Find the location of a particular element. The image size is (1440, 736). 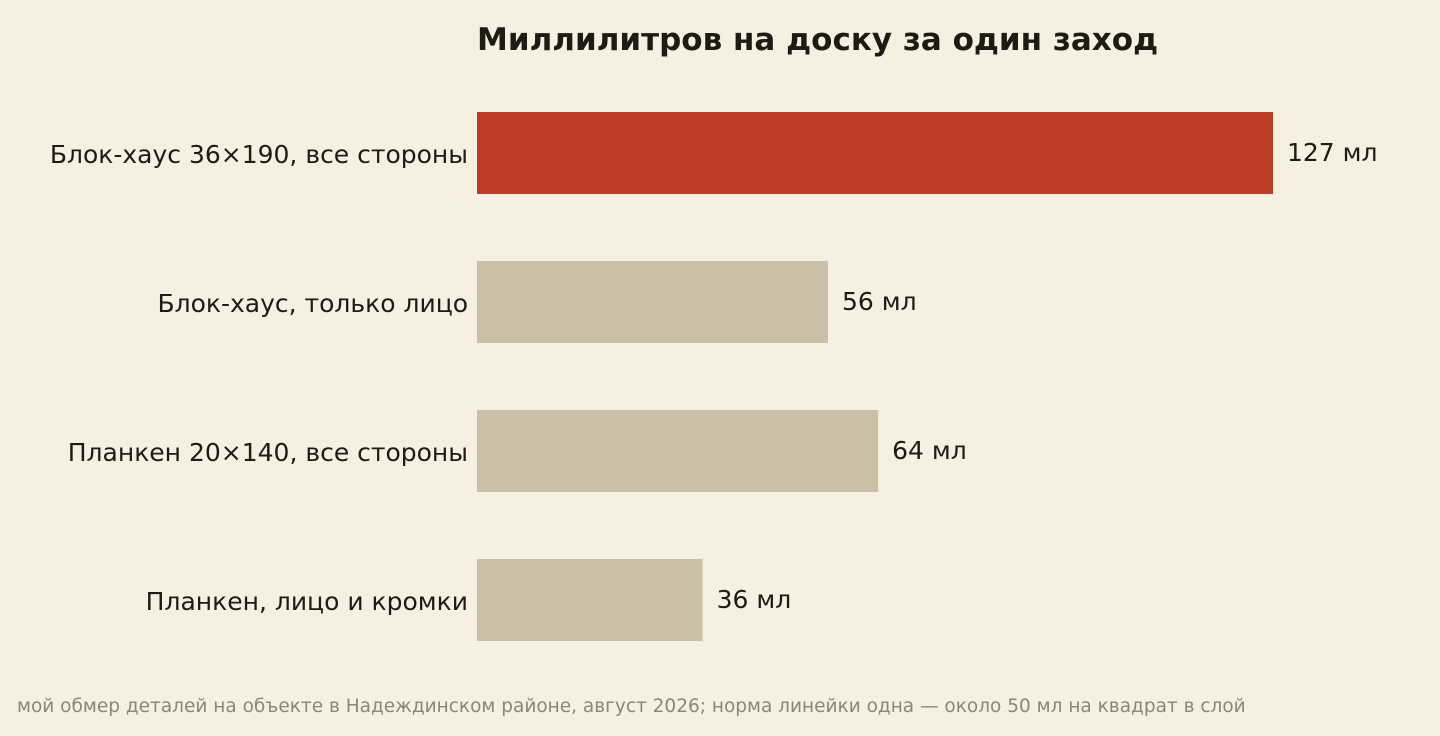

value-label-2: 56 мл is located at coordinates (879, 301).